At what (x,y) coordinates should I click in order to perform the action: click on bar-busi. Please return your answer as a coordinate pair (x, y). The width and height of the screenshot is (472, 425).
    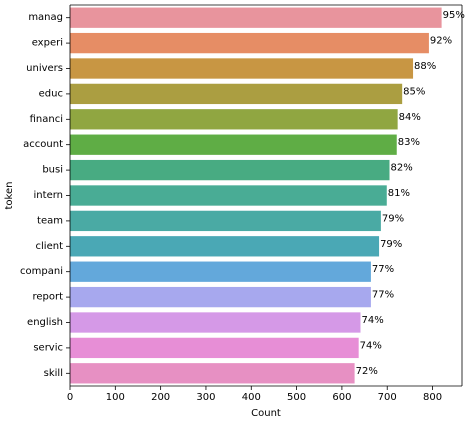
    Looking at the image, I should click on (230, 170).